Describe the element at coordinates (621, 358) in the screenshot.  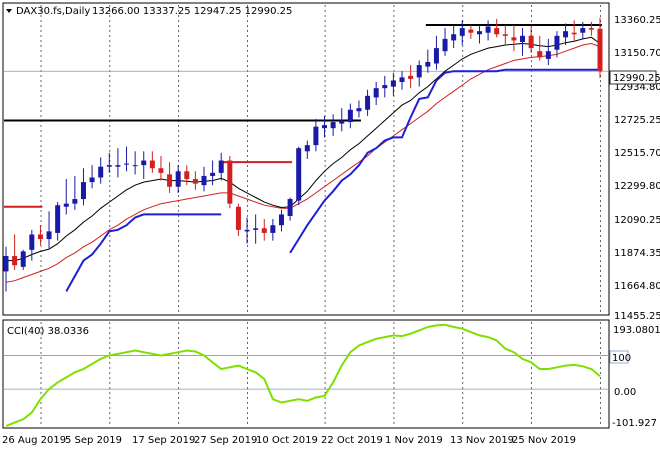
I see `cci-tick-label: 100` at that location.